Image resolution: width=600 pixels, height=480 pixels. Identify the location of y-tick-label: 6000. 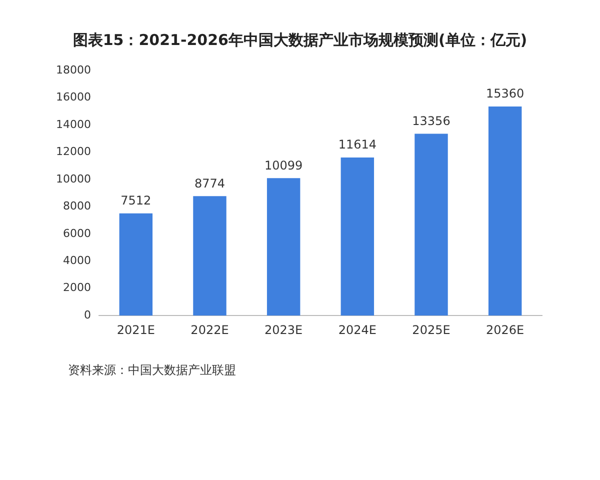
(76, 233).